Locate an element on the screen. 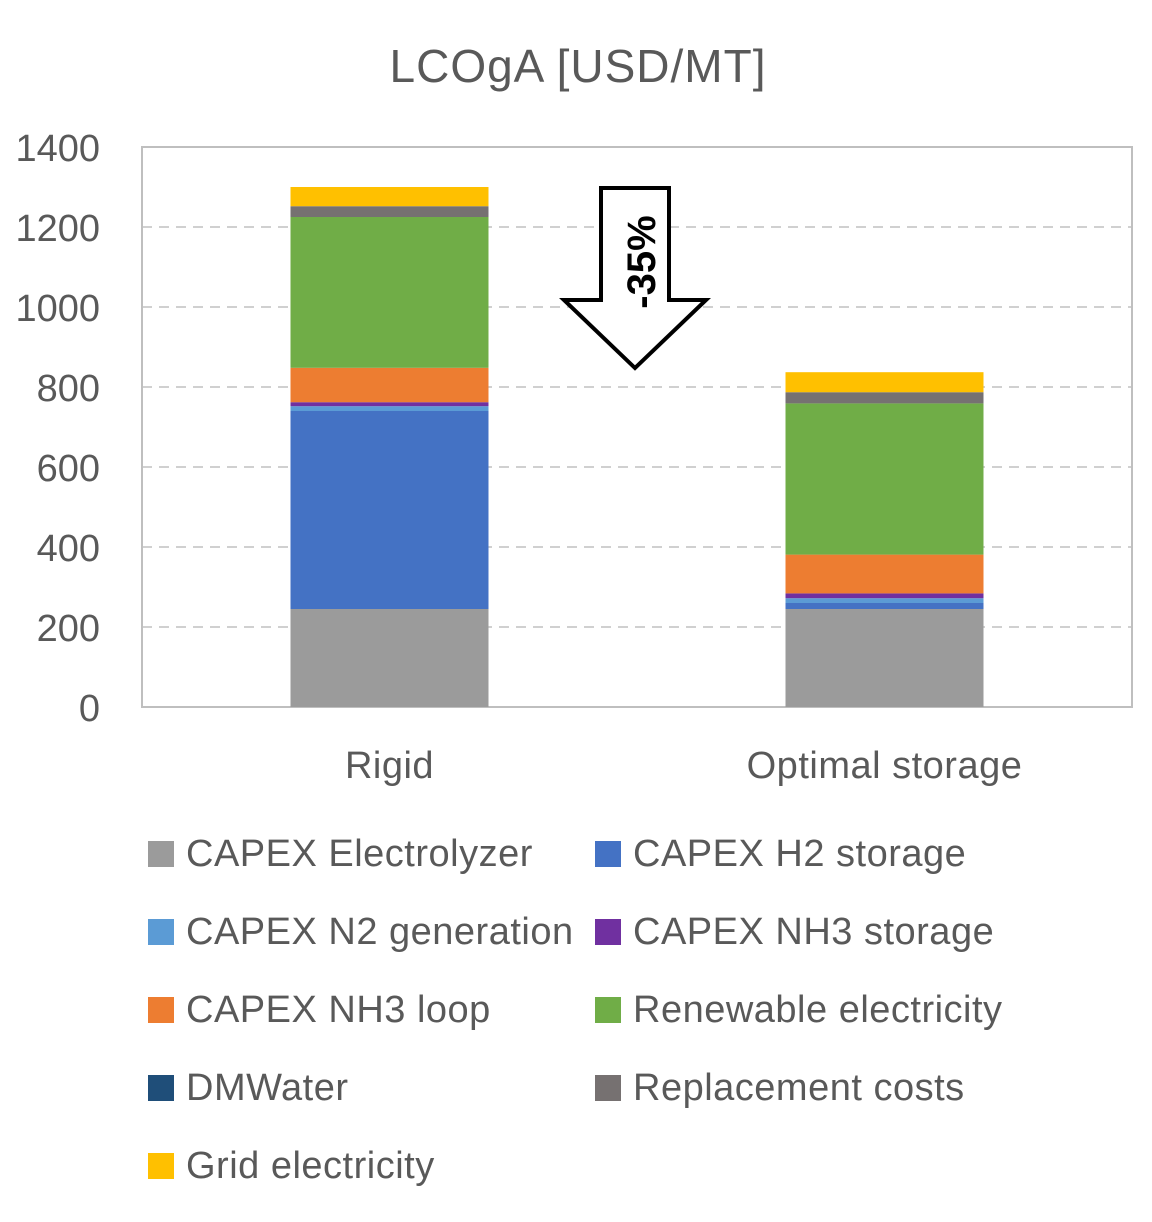 The image size is (1152, 1222). legend-item: Renewable electricity is located at coordinates (799, 1010).